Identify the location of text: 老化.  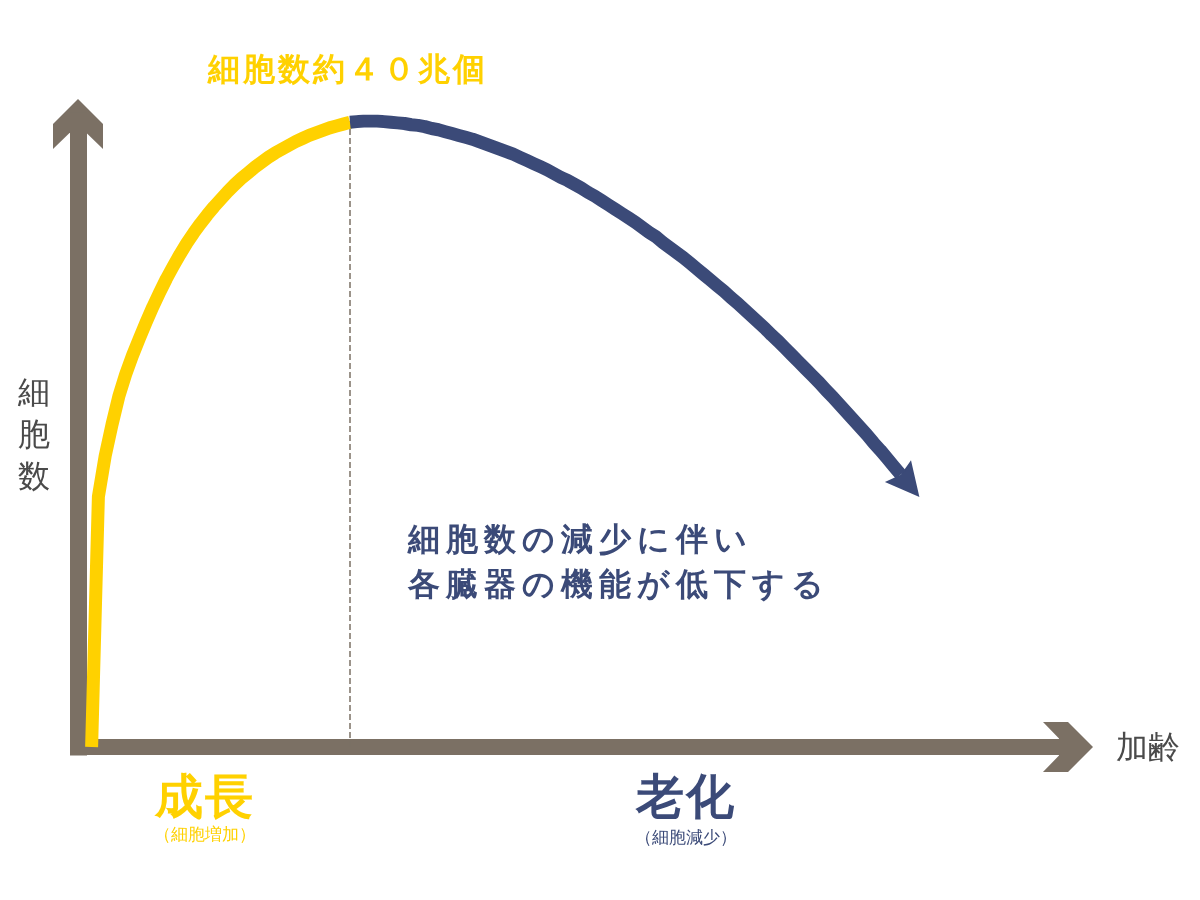
(686, 796).